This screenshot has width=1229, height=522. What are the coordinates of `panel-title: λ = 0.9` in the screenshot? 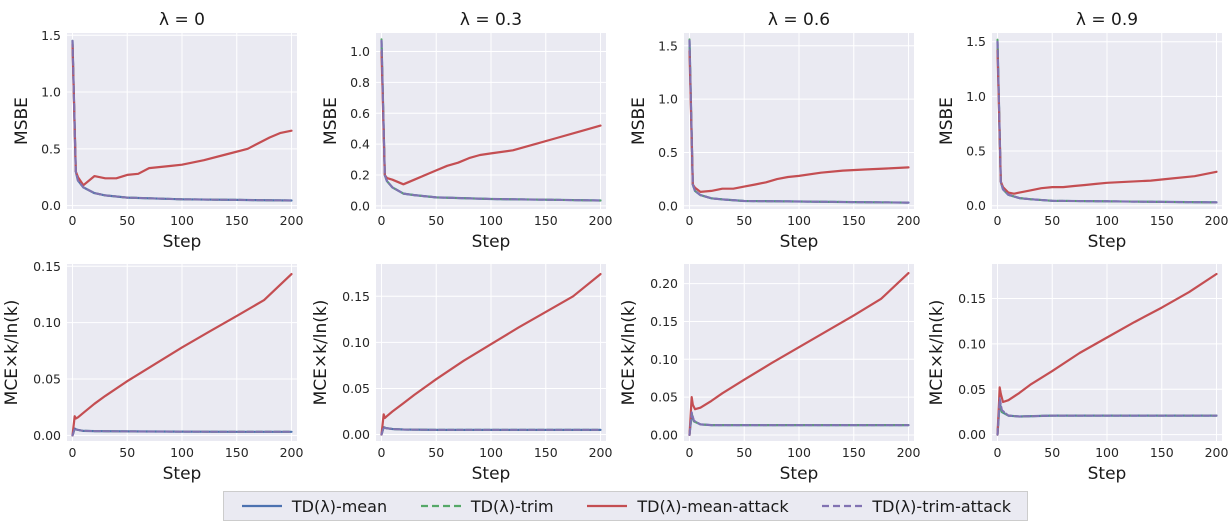 It's located at (1107, 20).